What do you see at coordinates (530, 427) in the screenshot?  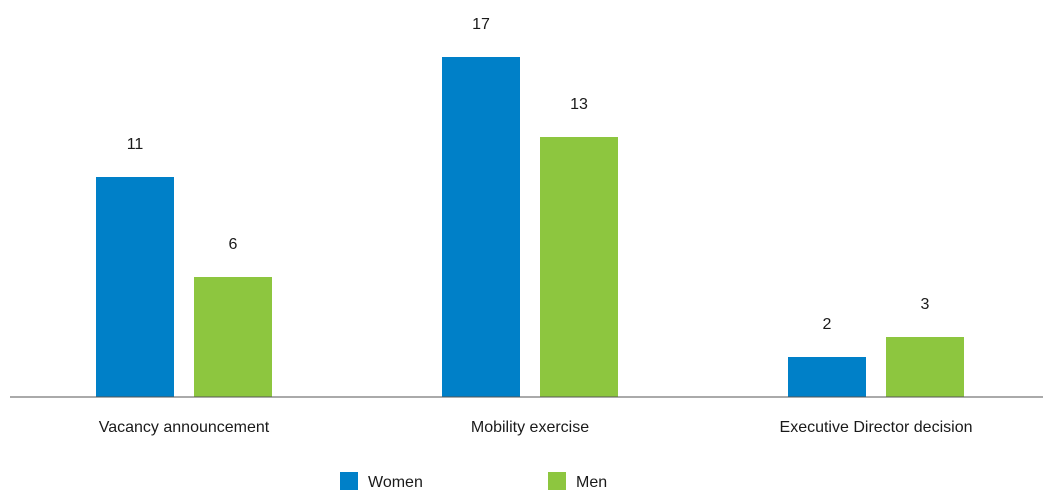 I see `category-label-mobility-exercise: Mobility exercise` at bounding box center [530, 427].